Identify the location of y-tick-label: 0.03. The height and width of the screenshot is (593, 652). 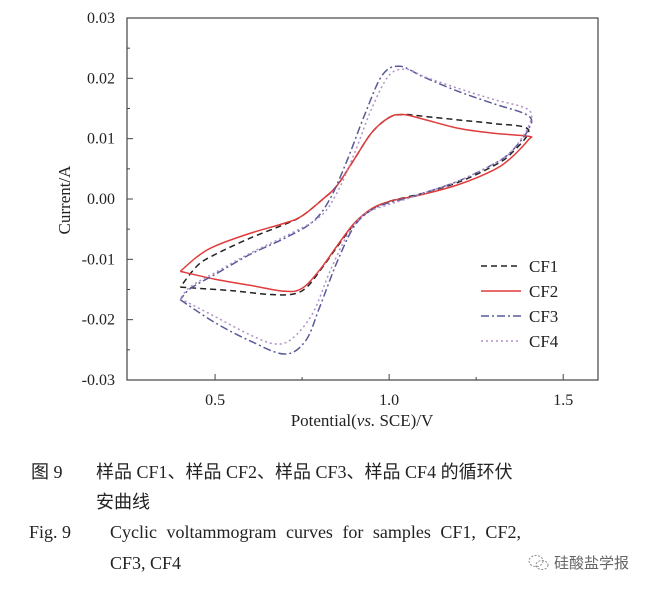
(101, 18).